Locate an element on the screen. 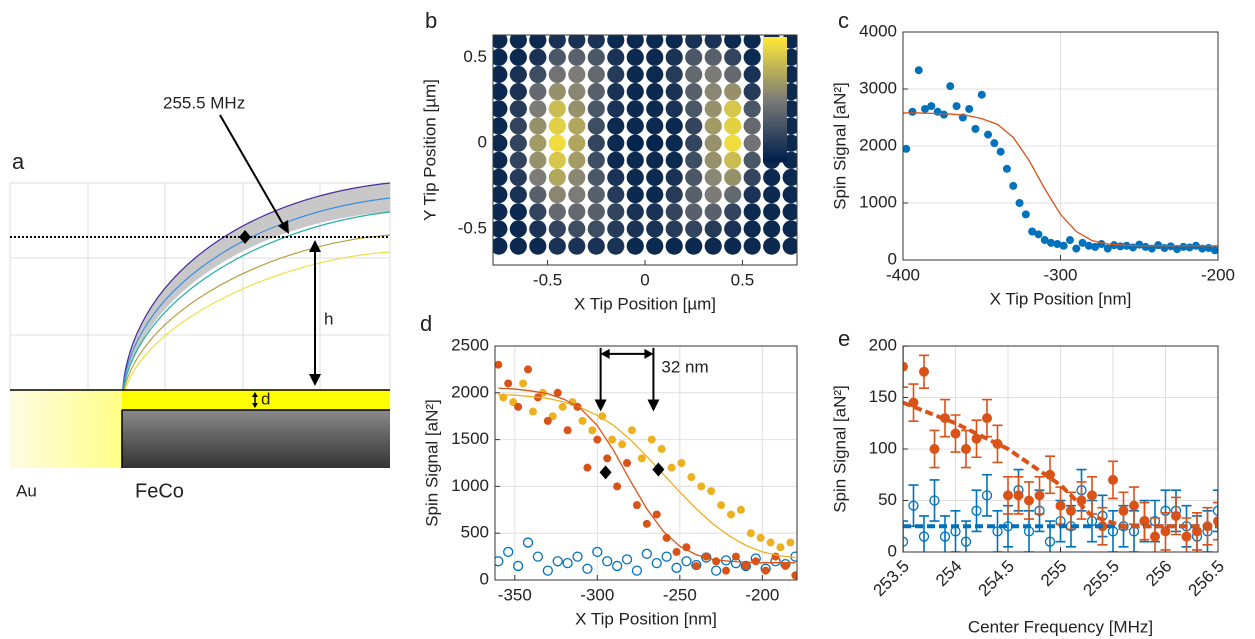 The height and width of the screenshot is (639, 1255). panel-label: e is located at coordinates (844, 338).